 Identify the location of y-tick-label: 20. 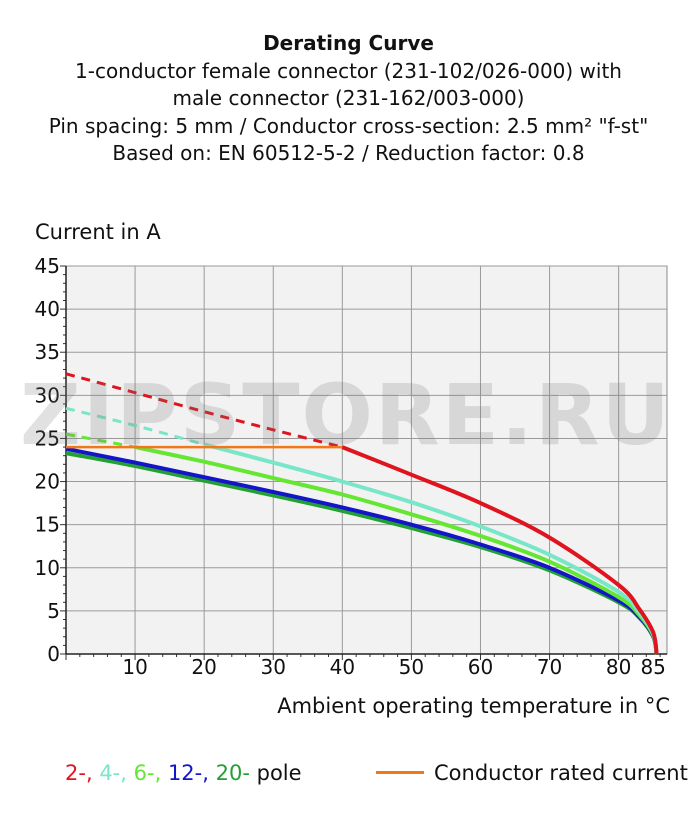
(47, 482).